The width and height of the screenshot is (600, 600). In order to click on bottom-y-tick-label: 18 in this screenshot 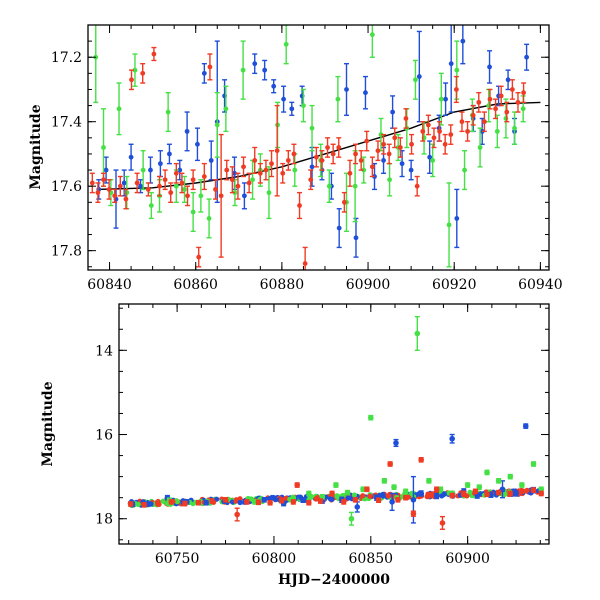, I will do `click(104, 520)`.